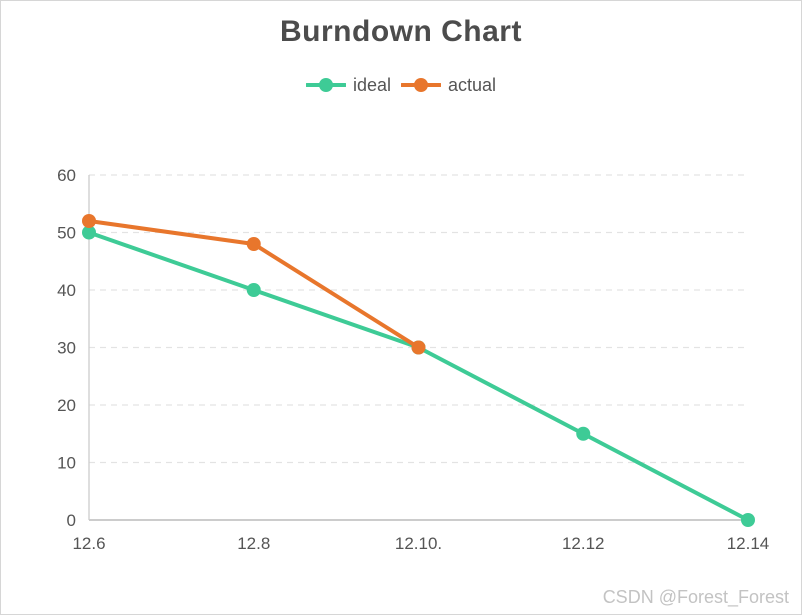 This screenshot has width=802, height=615. I want to click on data-point-ideal-12.14, so click(748, 520).